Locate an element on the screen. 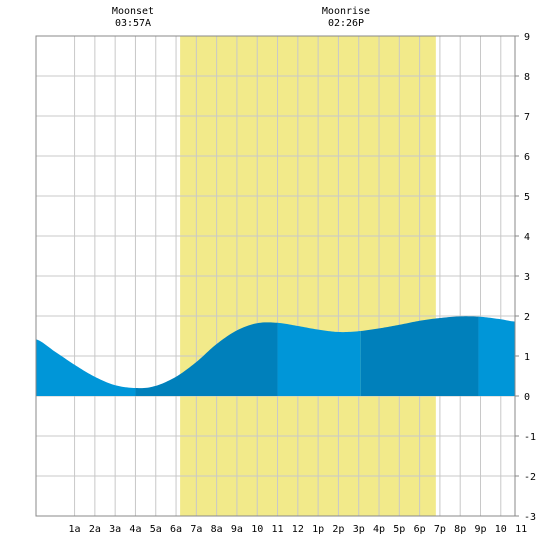 This screenshot has width=550, height=550. y-tick-label: 8 is located at coordinates (527, 77).